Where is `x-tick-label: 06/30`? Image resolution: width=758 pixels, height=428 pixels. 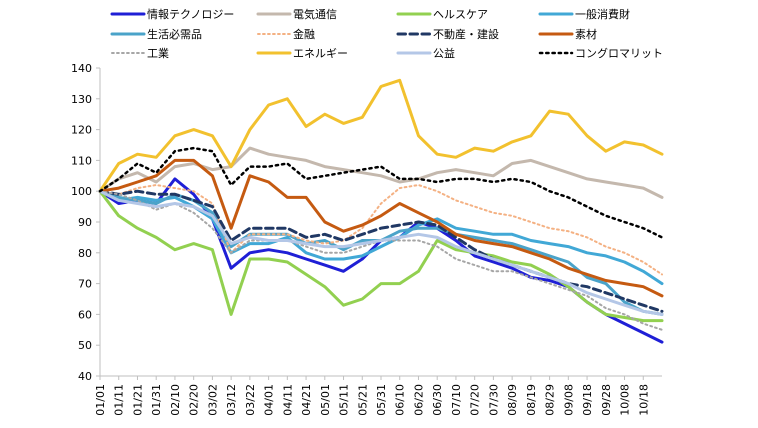 x-tick-label: 06/30 is located at coordinates (437, 400).